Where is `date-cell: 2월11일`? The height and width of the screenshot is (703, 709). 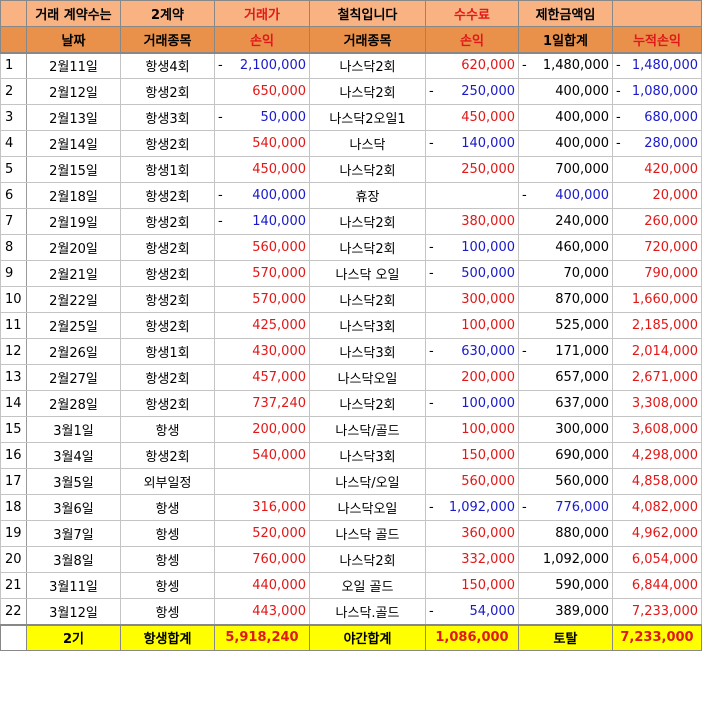
date-cell: 2월11일 is located at coordinates (73, 65).